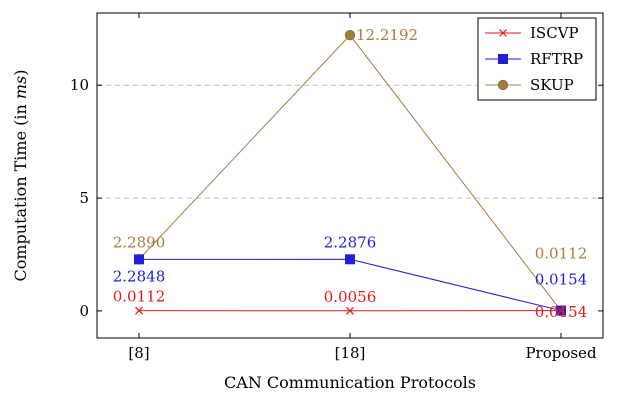  What do you see at coordinates (350, 353) in the screenshot?
I see `x-tick-label-1: [18]` at bounding box center [350, 353].